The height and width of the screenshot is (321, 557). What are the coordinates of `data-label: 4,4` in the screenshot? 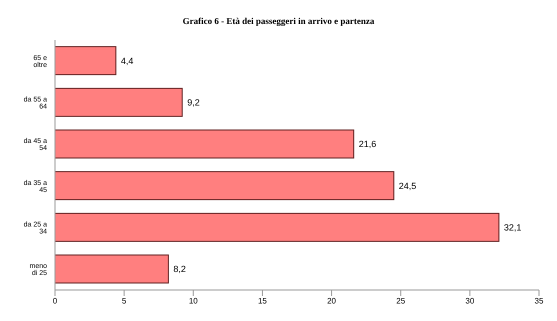 It's located at (127, 61).